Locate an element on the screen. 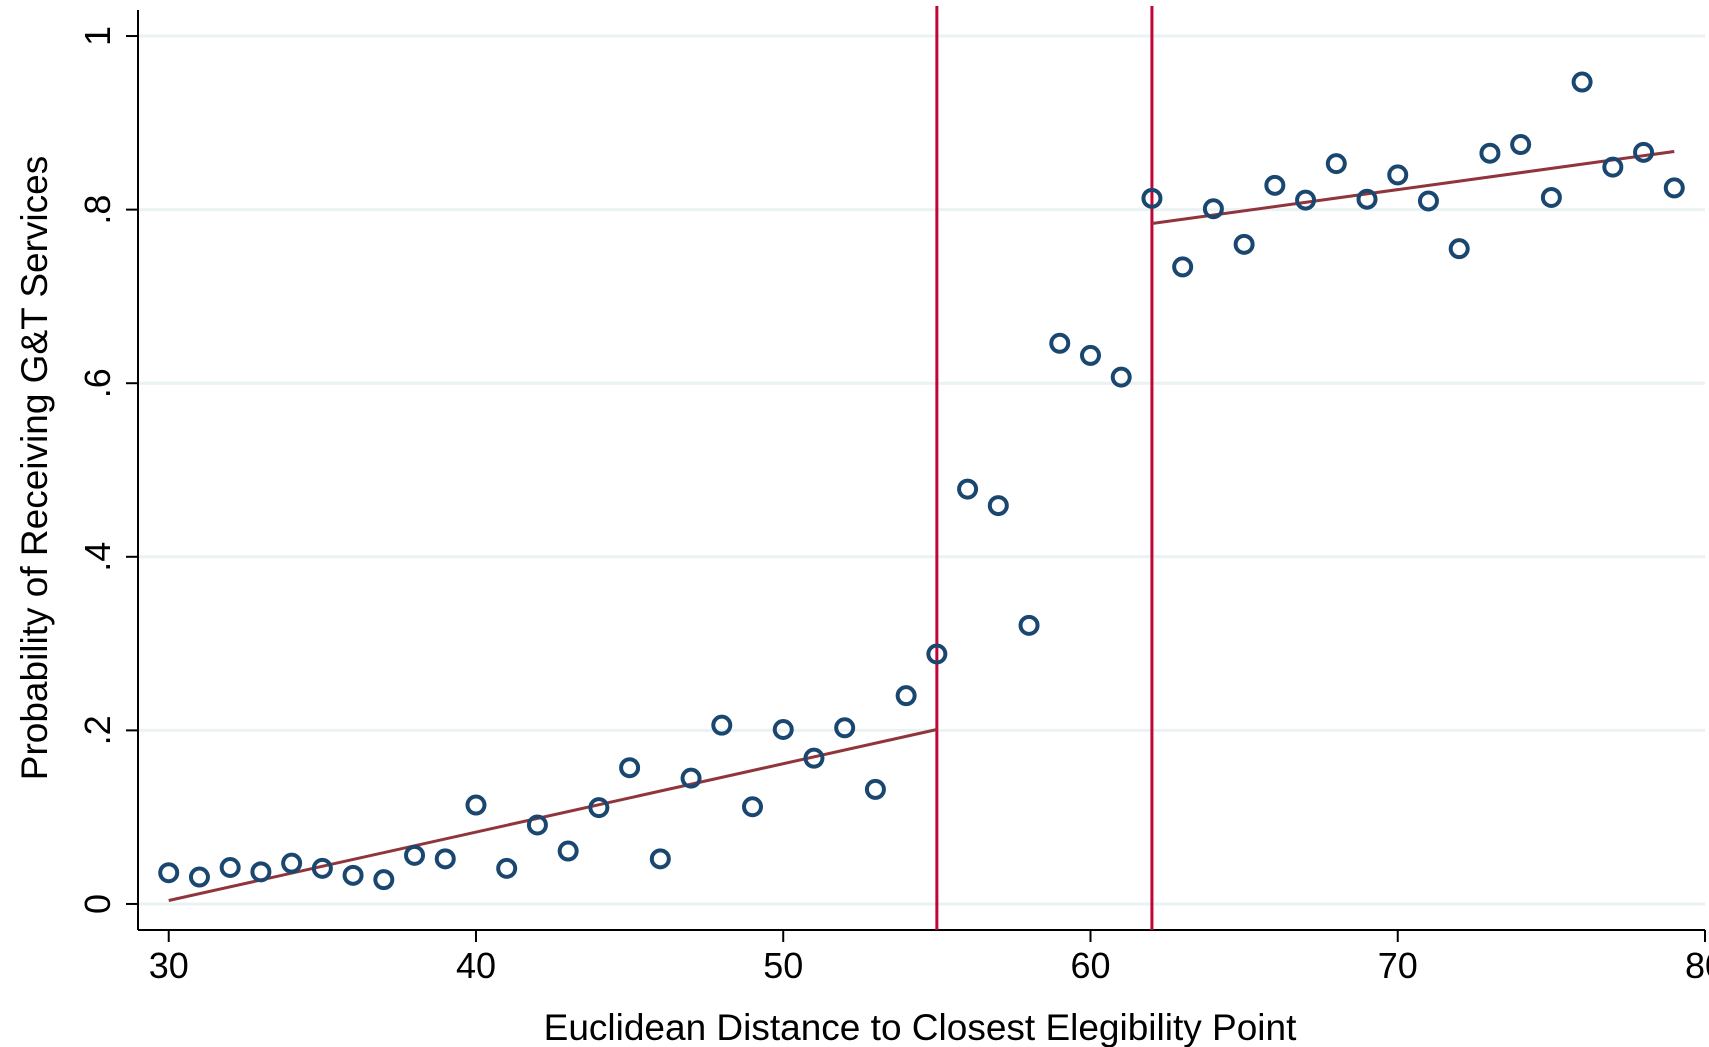  x-tick-label: 50 is located at coordinates (783, 965).